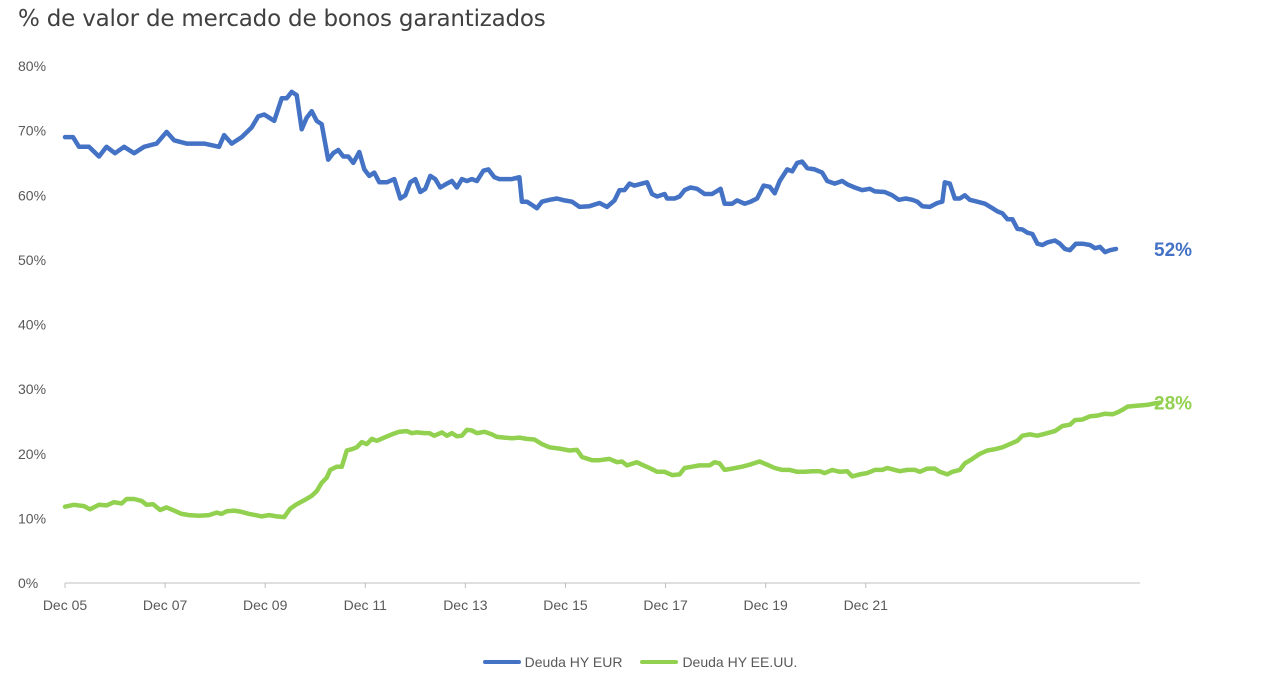  What do you see at coordinates (1173, 404) in the screenshot?
I see `end-label-us: 28%` at bounding box center [1173, 404].